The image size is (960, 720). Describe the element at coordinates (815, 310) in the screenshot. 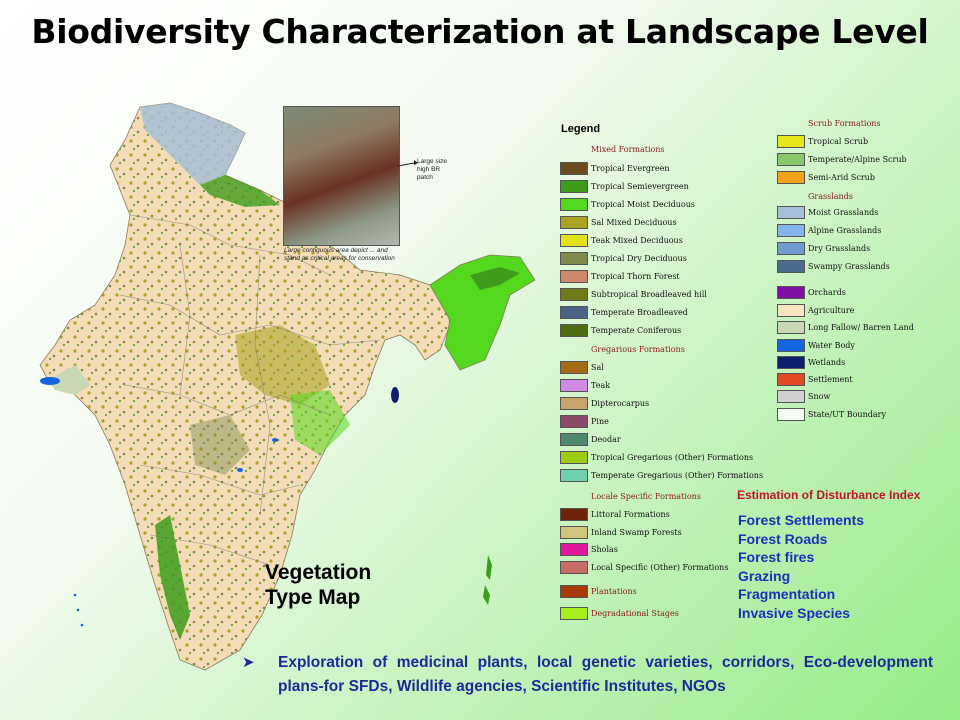

I see `legend-item: Agriculture` at that location.